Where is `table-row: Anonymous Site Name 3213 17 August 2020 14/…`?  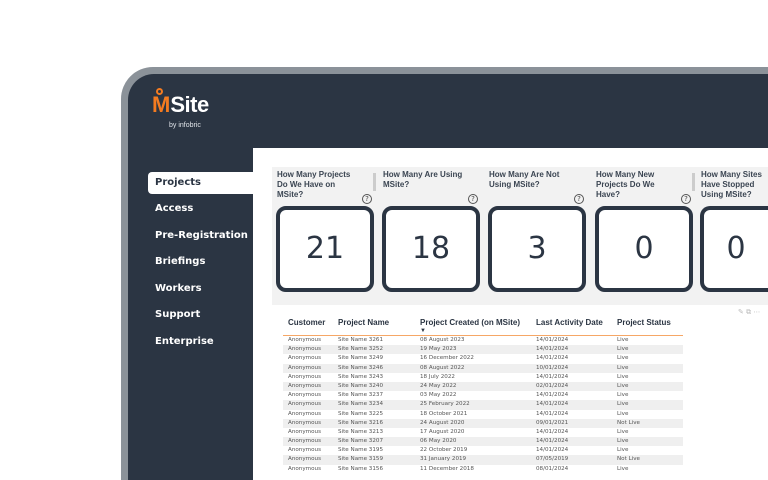
table-row: Anonymous Site Name 3213 17 August 2020 14/… is located at coordinates (483, 432).